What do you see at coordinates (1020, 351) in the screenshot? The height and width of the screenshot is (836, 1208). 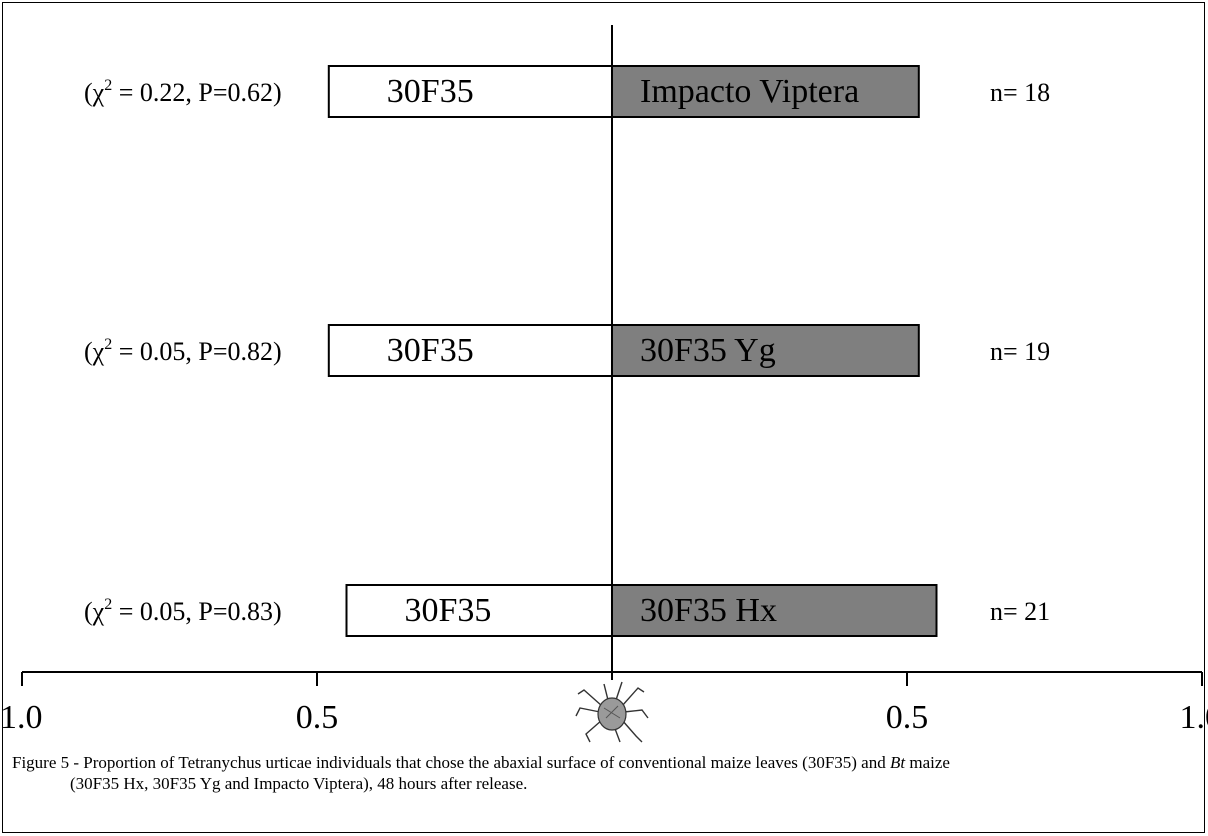 I see `n-label-2: n= 19` at bounding box center [1020, 351].